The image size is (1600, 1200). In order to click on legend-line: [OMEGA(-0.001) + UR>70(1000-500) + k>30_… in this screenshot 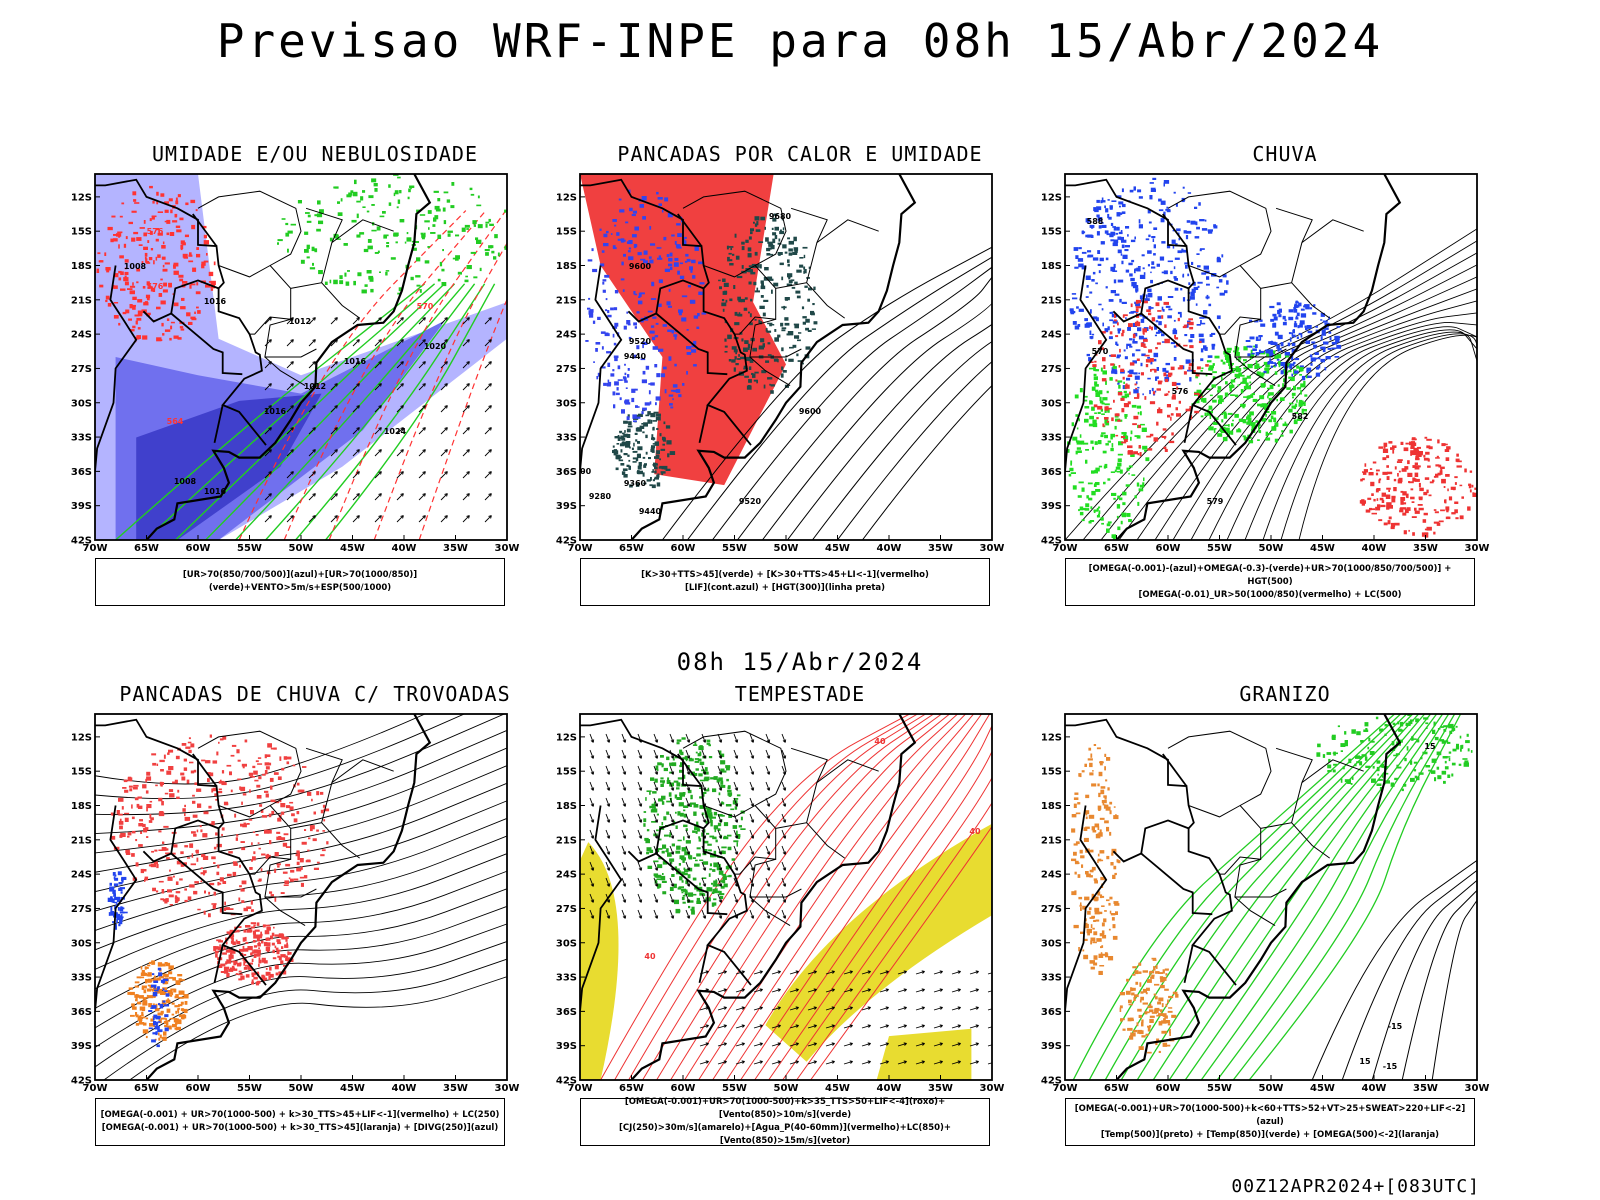, I will do `click(300, 1128)`.